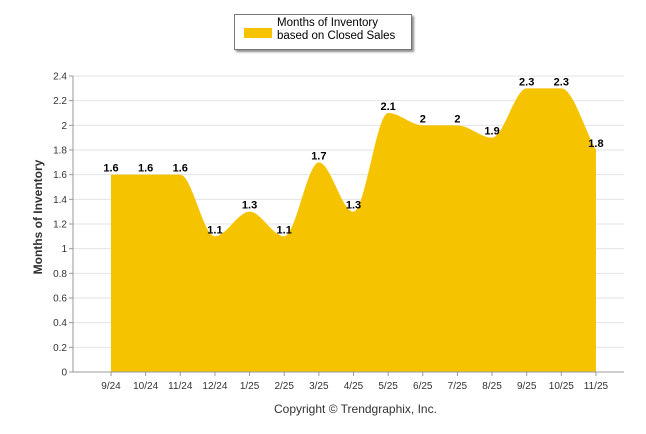 Image resolution: width=646 pixels, height=434 pixels. I want to click on y-tick-label: 0.4, so click(60, 323).